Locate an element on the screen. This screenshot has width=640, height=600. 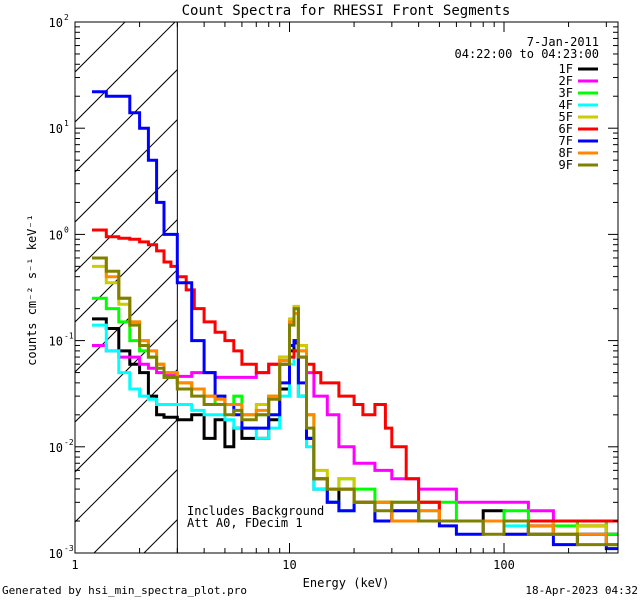
y-tick-label: 10 0 is located at coordinates (59, 233).